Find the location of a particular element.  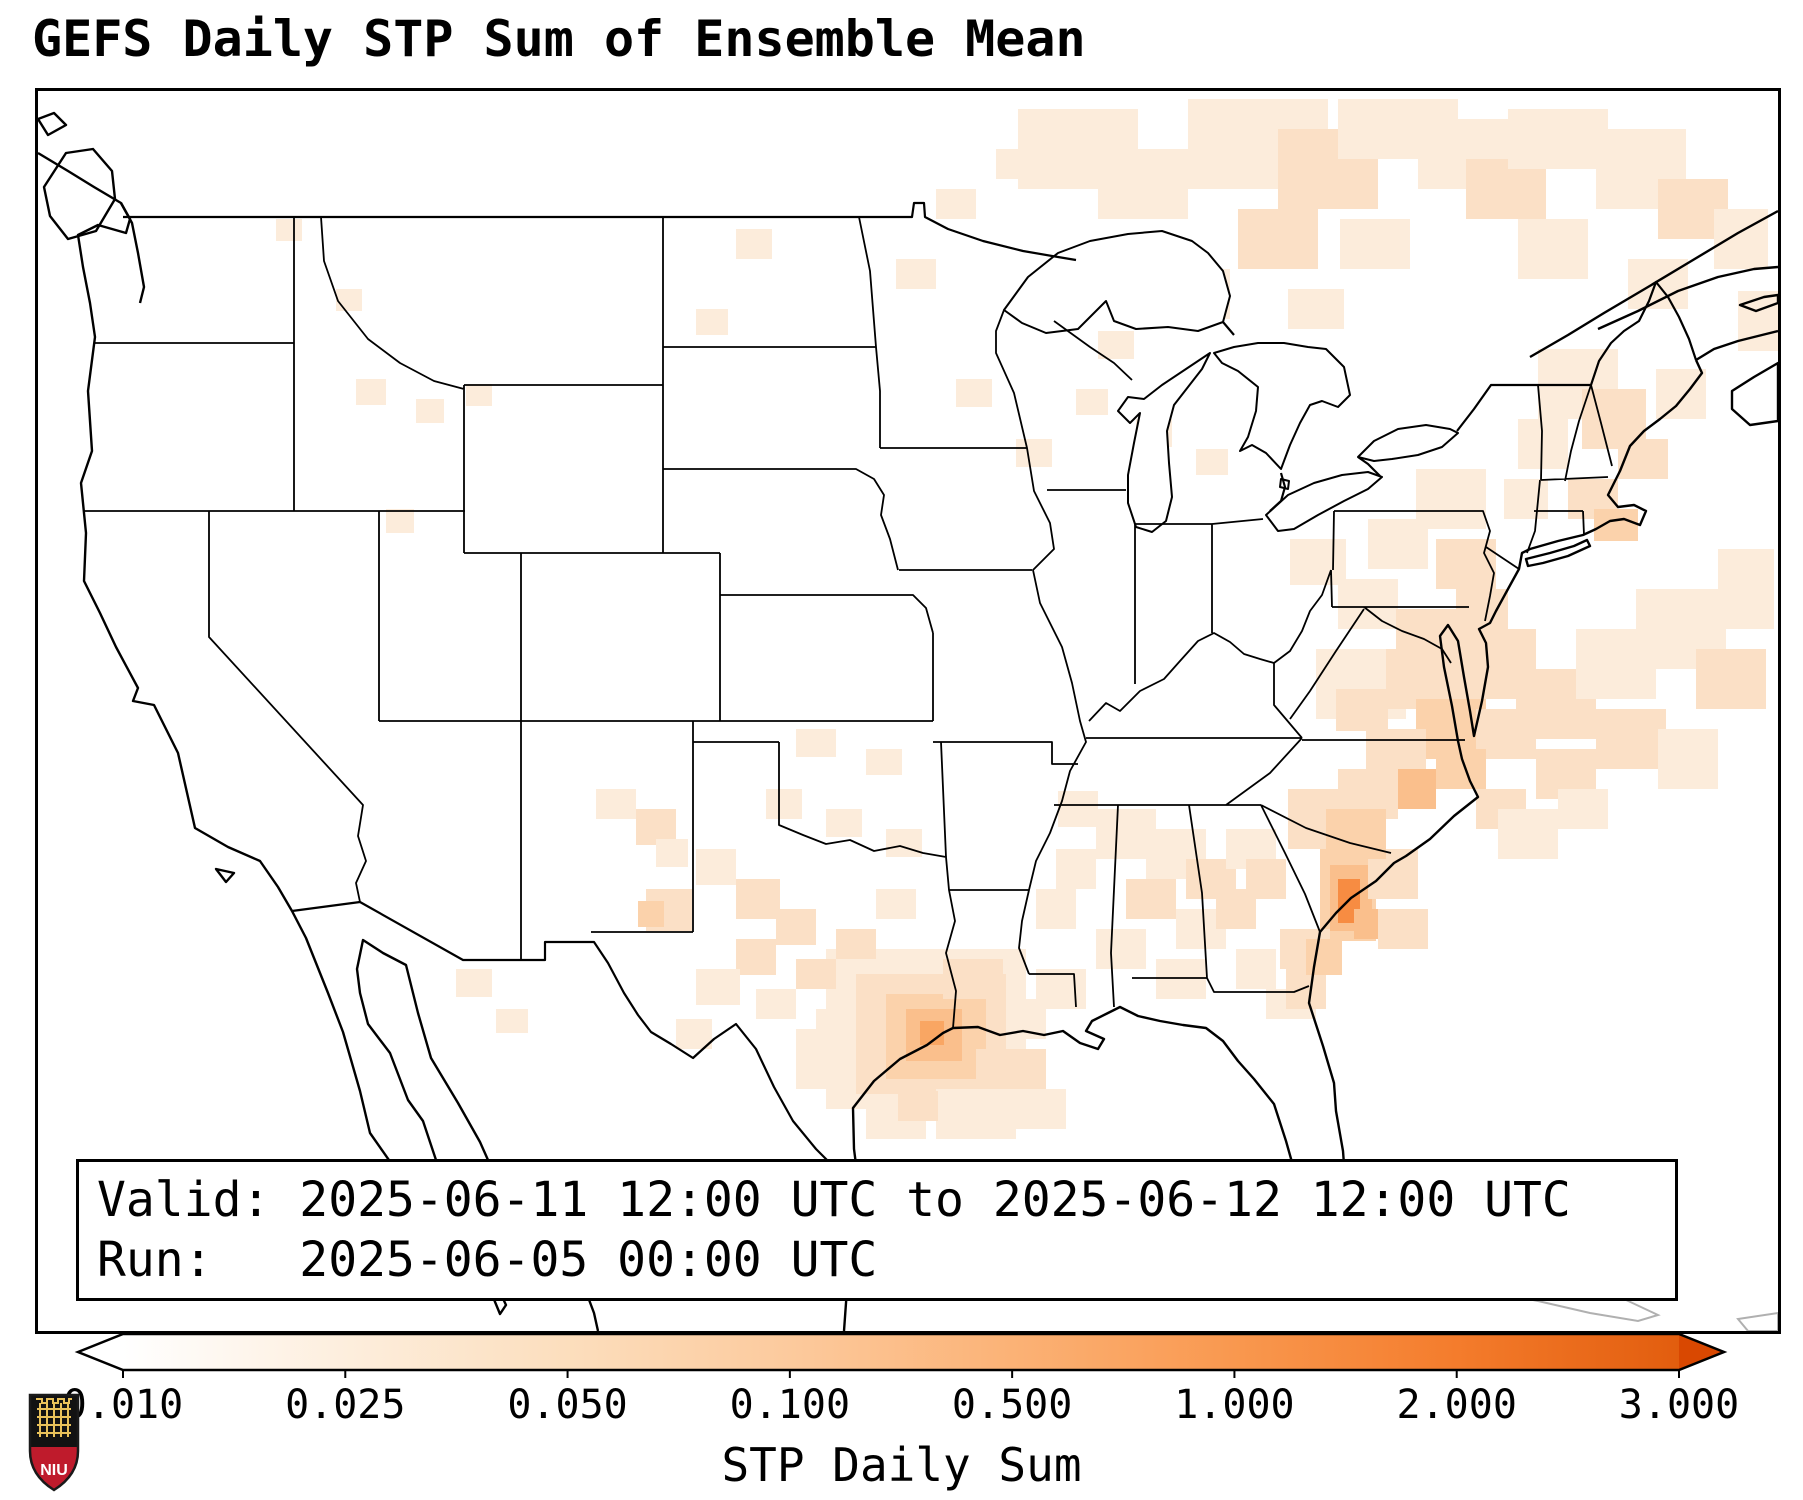

colorbar-tick-label: 0.100 is located at coordinates (790, 1405).